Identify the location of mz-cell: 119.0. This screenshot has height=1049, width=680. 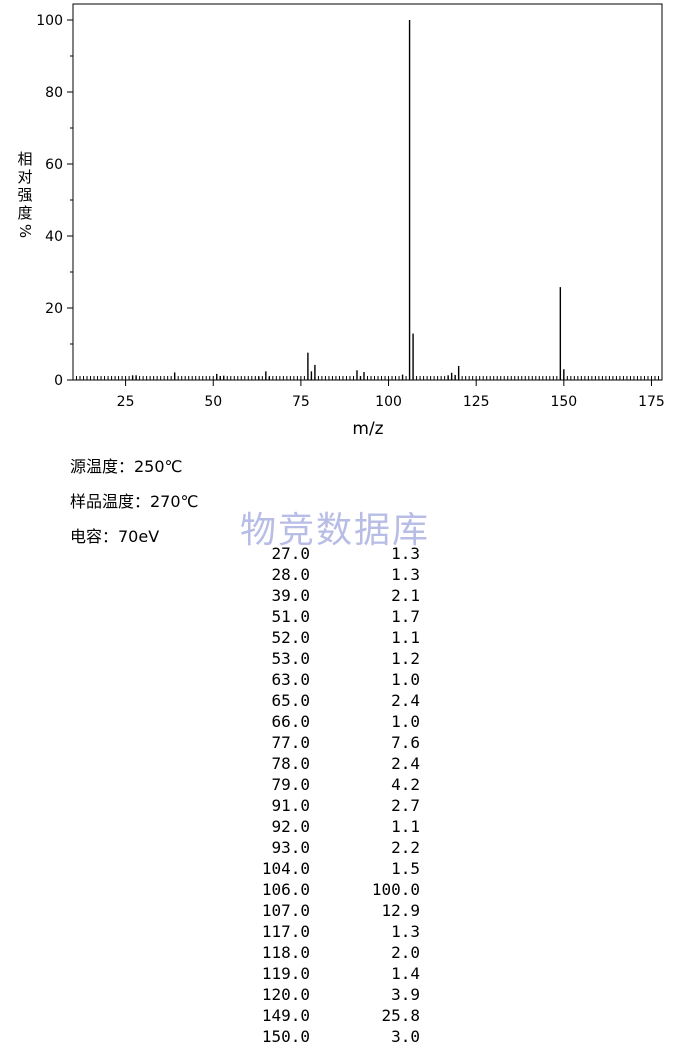
(285, 973).